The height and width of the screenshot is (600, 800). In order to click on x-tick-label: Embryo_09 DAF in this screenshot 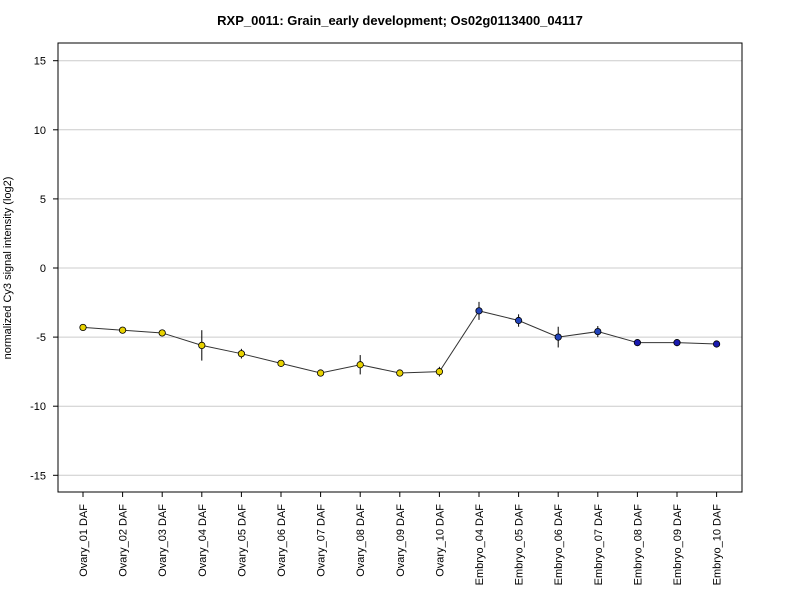, I will do `click(678, 545)`.